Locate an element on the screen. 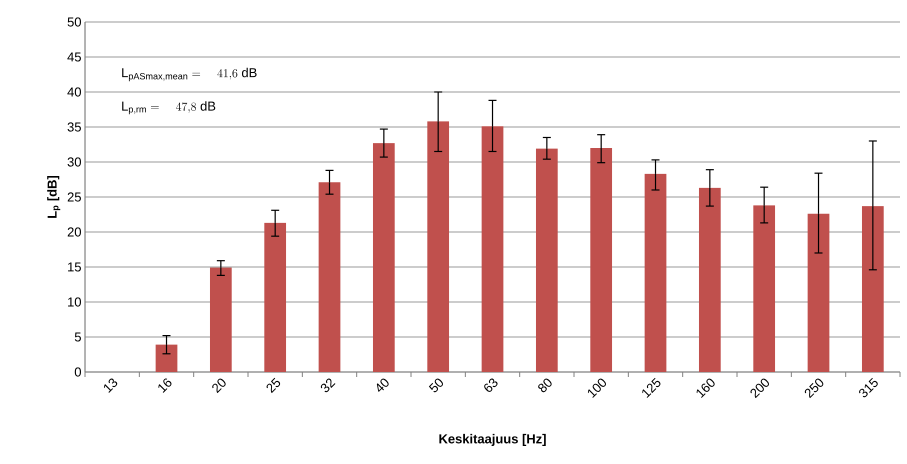  x-tick-label: 16 is located at coordinates (165, 385).